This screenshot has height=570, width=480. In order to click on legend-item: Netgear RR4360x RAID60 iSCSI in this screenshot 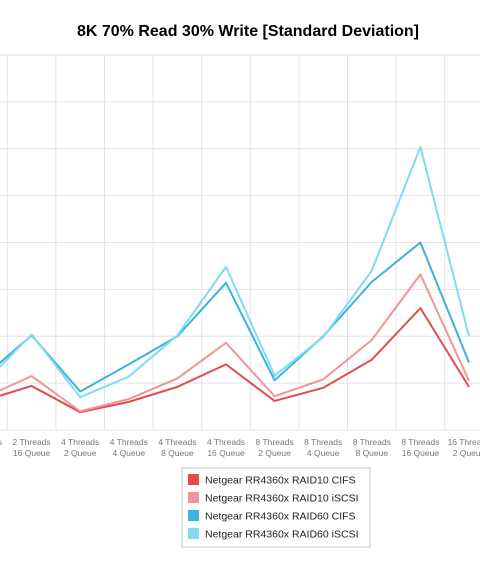, I will do `click(273, 534)`.